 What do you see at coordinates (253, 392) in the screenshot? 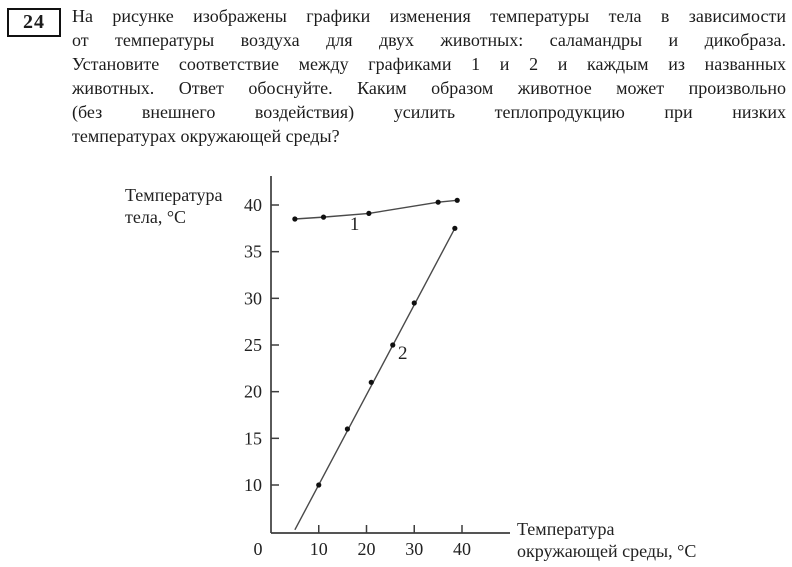
I see `y-tick-label: 20` at bounding box center [253, 392].